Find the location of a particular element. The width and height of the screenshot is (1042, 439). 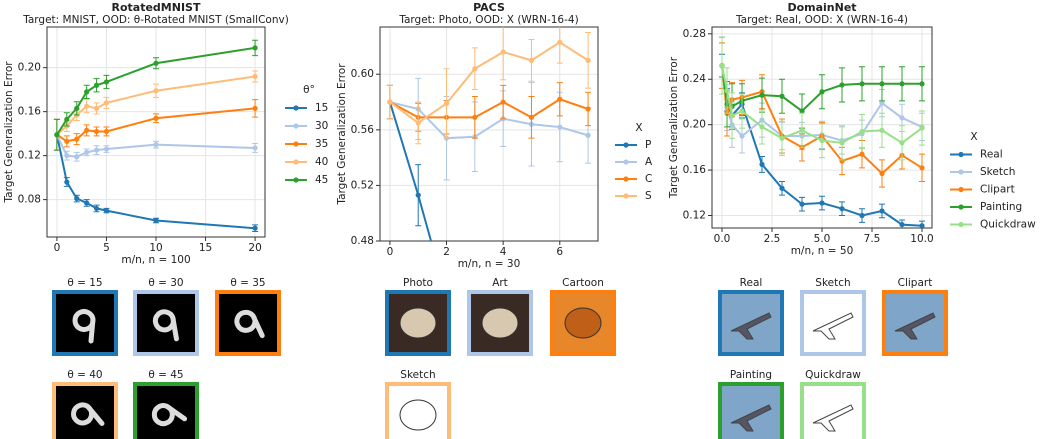

x-tick-label: 4 is located at coordinates (503, 252).